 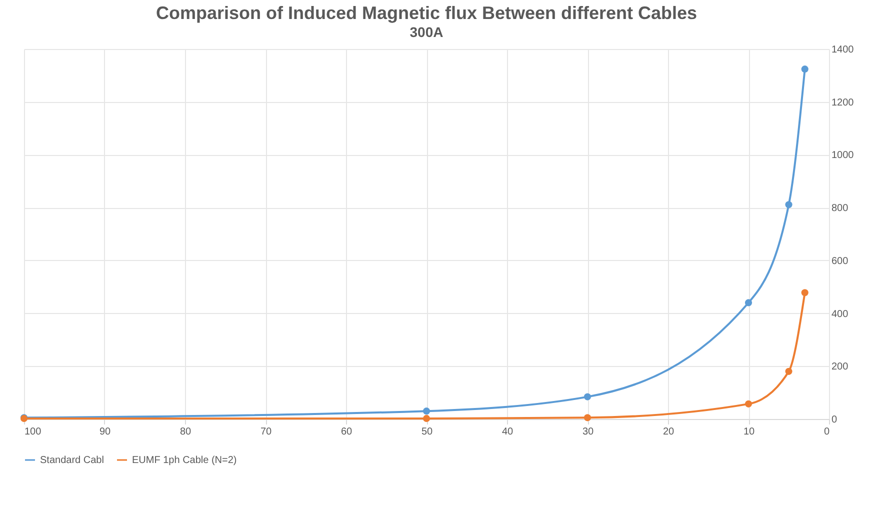 I want to click on chart-title: Comparison of Induced Magnetic flux Between different Cables, so click(x=427, y=13).